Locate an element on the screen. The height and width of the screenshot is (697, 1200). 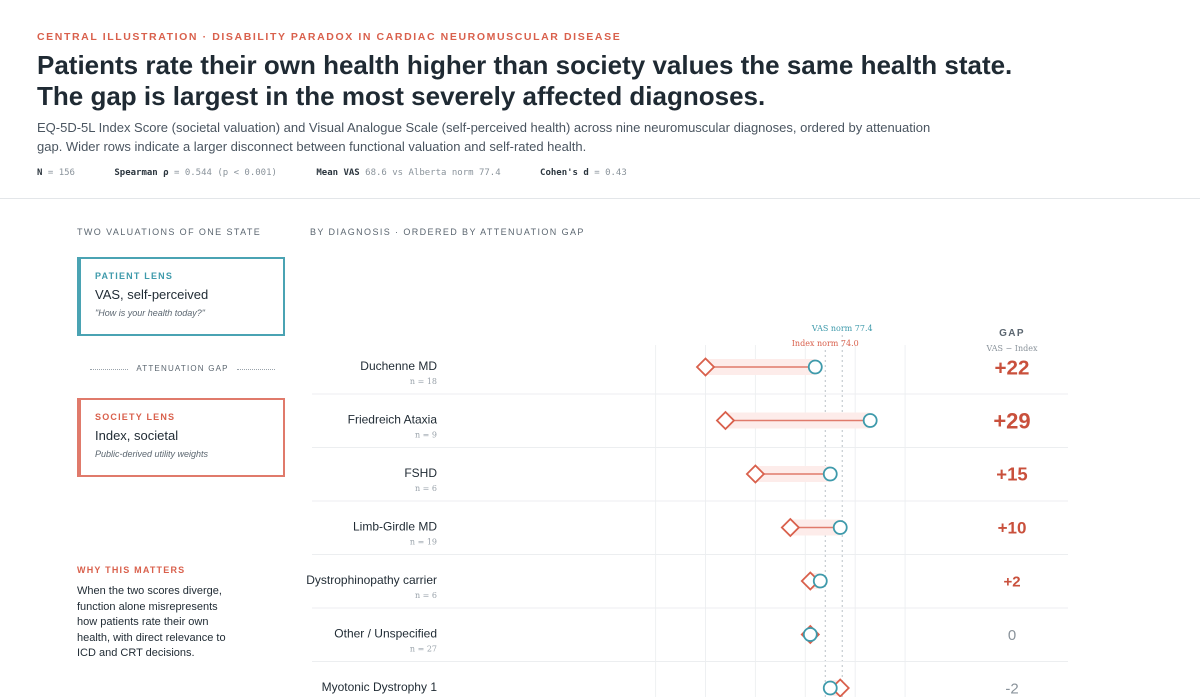
row-label: Limb-Girdle MD is located at coordinates (395, 527).